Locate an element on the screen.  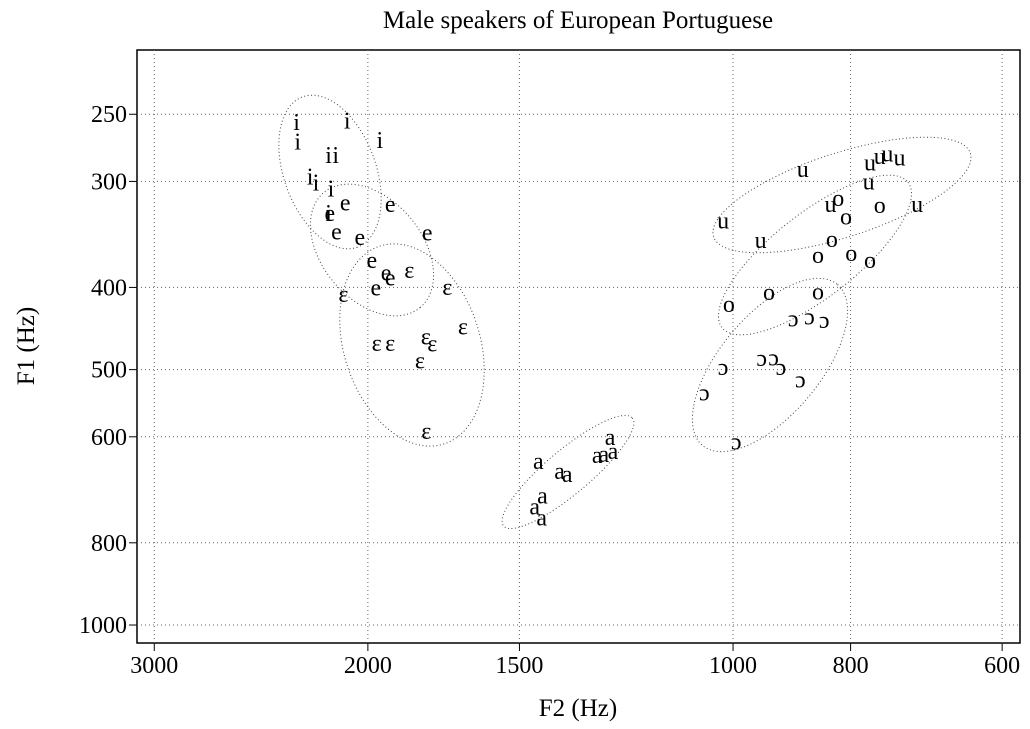
y-tick-label: 500 is located at coordinates (109, 371).